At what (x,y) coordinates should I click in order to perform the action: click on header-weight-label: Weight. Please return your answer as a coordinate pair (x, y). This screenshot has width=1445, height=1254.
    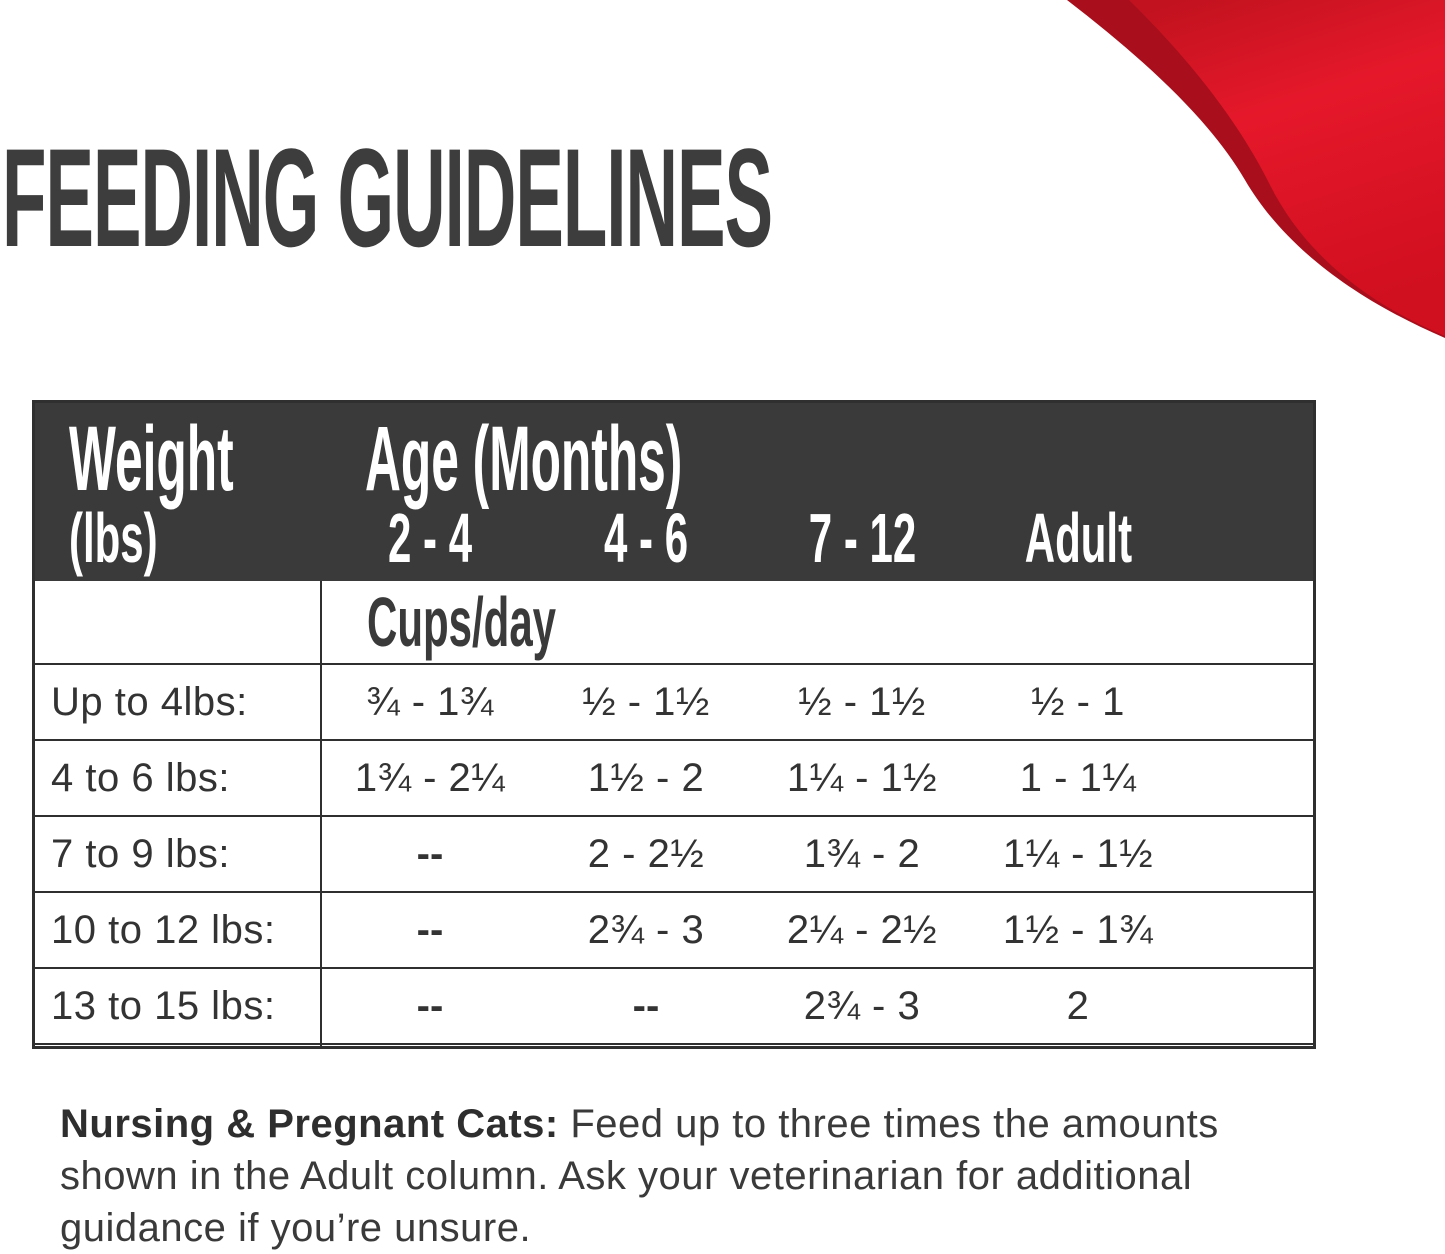
    Looking at the image, I should click on (151, 459).